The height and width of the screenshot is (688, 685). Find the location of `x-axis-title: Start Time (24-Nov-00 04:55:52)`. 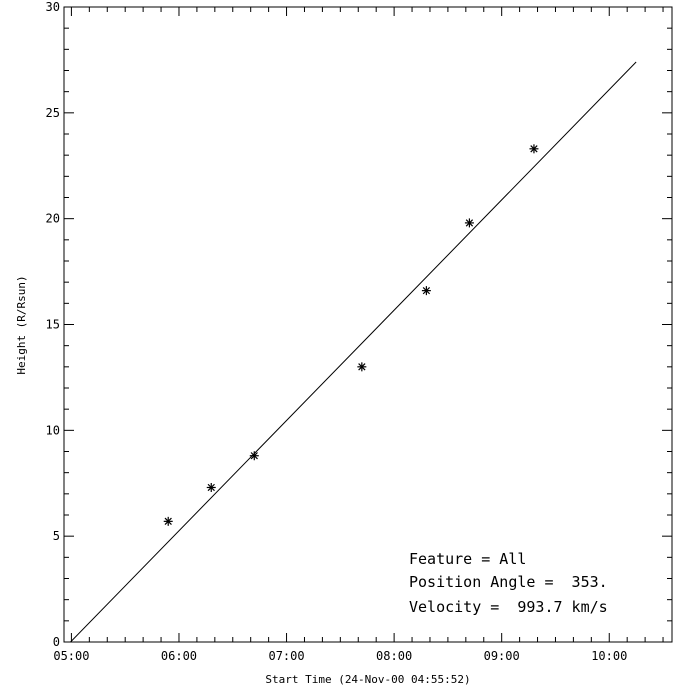

x-axis-title: Start Time (24-Nov-00 04:55:52) is located at coordinates (367, 679).